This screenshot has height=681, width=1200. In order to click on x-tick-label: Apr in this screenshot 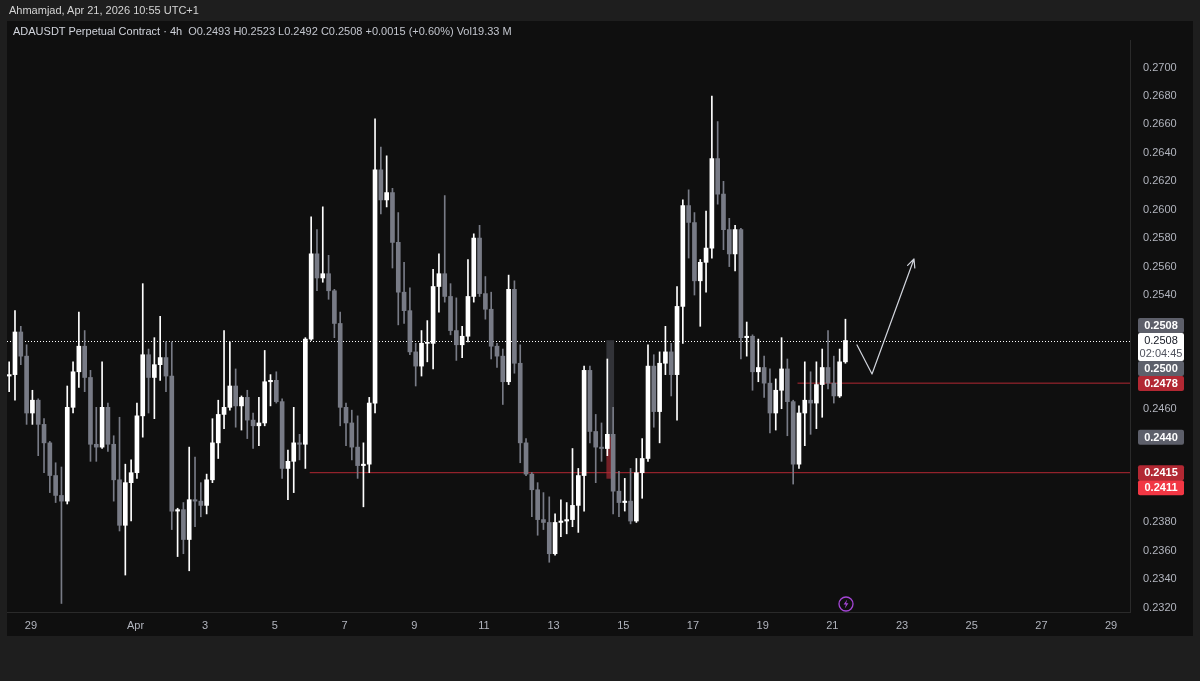, I will do `click(135, 624)`.